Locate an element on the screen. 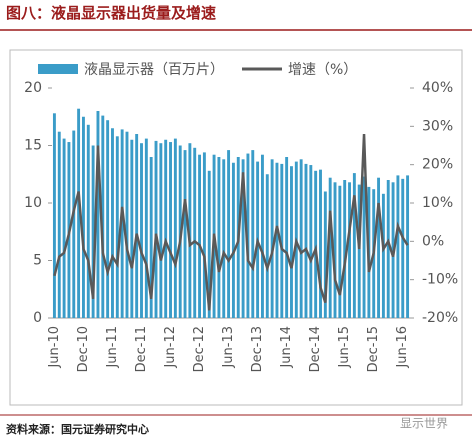  x-tick-label: Dec-10 is located at coordinates (83, 349).